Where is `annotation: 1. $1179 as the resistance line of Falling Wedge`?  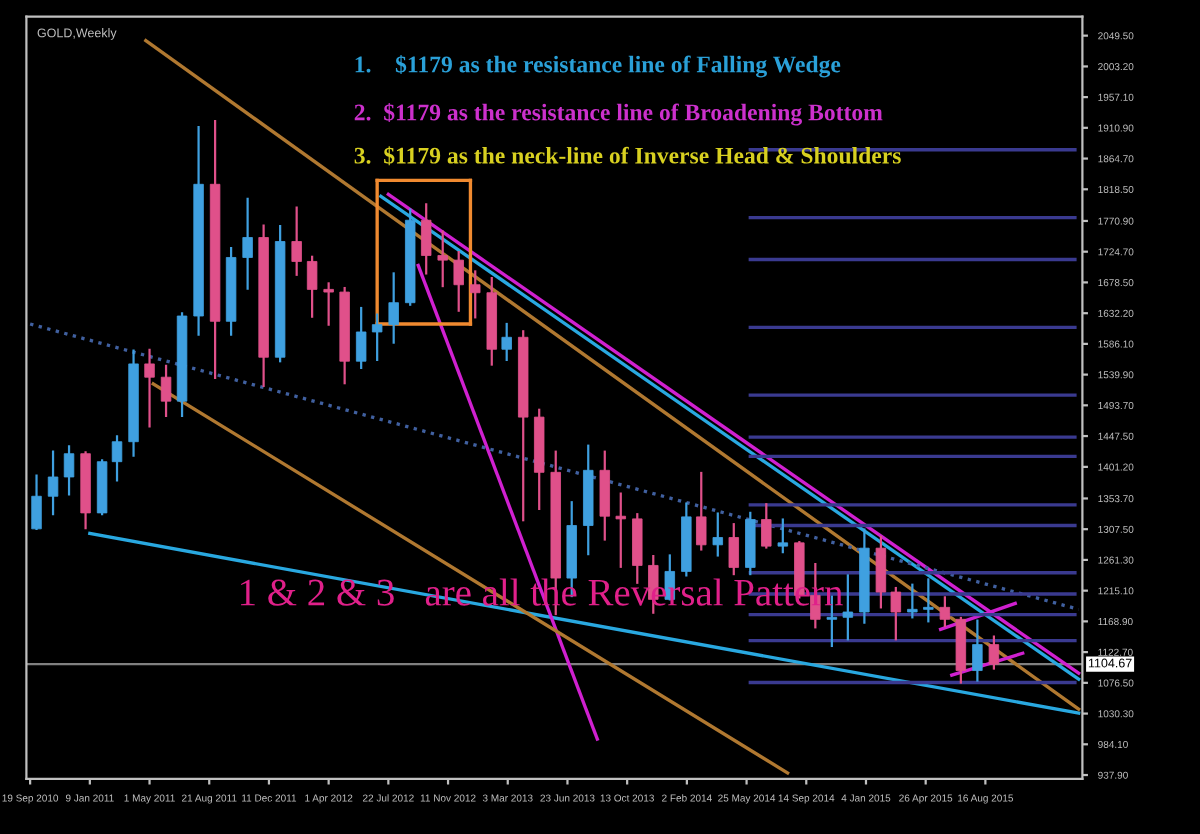 annotation: 1. $1179 as the resistance line of Falling Wedge is located at coordinates (598, 66).